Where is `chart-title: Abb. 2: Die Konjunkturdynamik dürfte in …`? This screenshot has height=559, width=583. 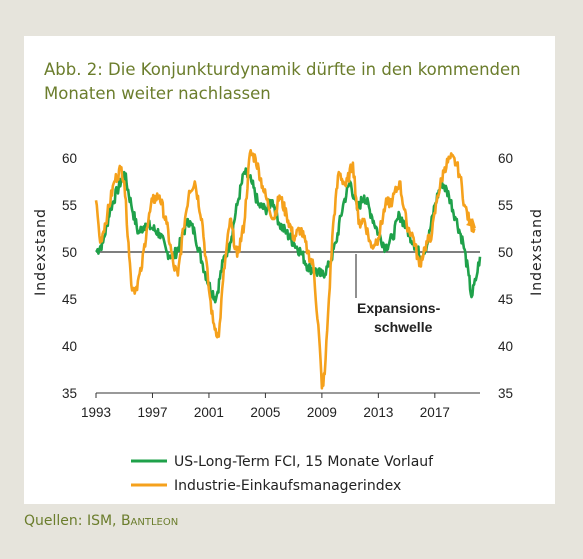 chart-title: Abb. 2: Die Konjunkturdynamik dürfte in … is located at coordinates (294, 82).